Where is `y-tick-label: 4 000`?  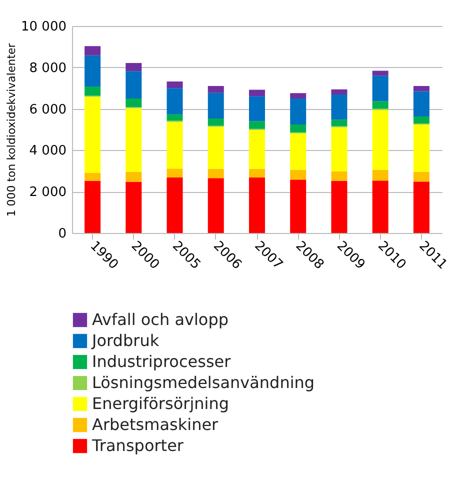
y-tick-label: 4 000 is located at coordinates (47, 151).